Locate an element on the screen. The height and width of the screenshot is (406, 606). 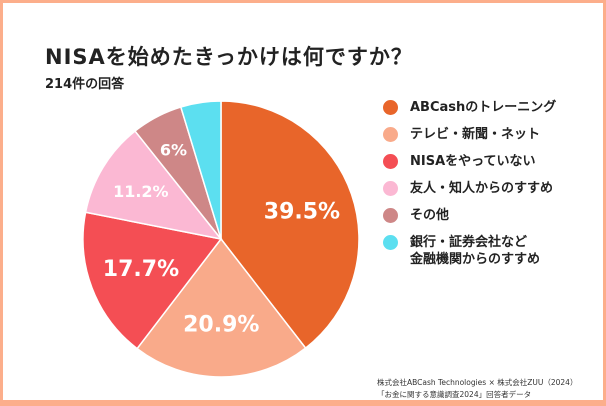
slice-label: 39.5% is located at coordinates (302, 211).